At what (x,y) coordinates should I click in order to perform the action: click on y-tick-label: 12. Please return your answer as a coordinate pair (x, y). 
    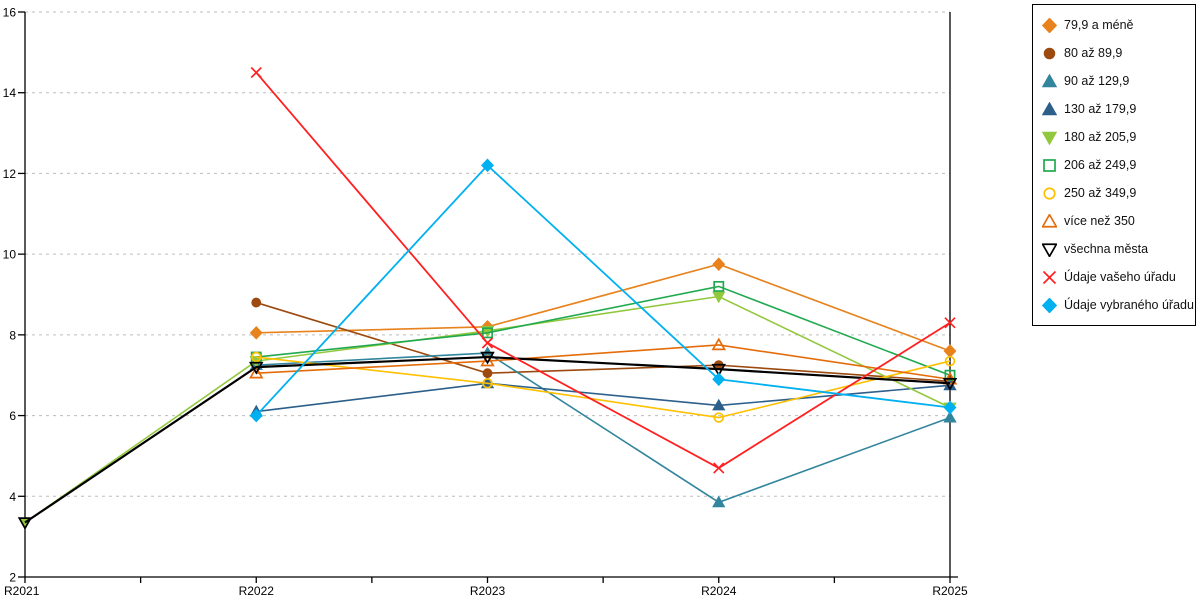
    Looking at the image, I should click on (10, 174).